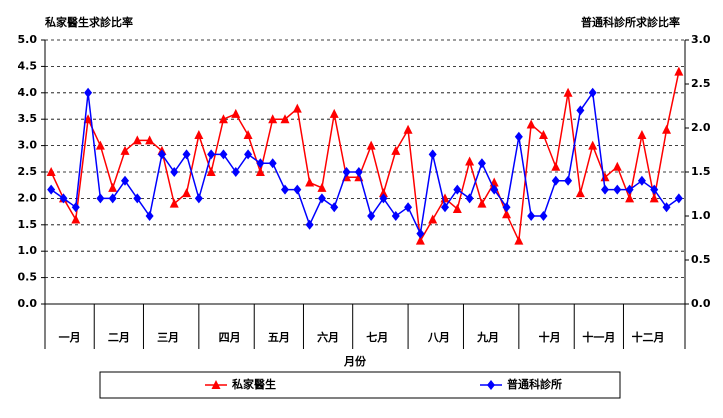 The image size is (723, 418). I want to click on x-tick-label: 七月, so click(377, 337).